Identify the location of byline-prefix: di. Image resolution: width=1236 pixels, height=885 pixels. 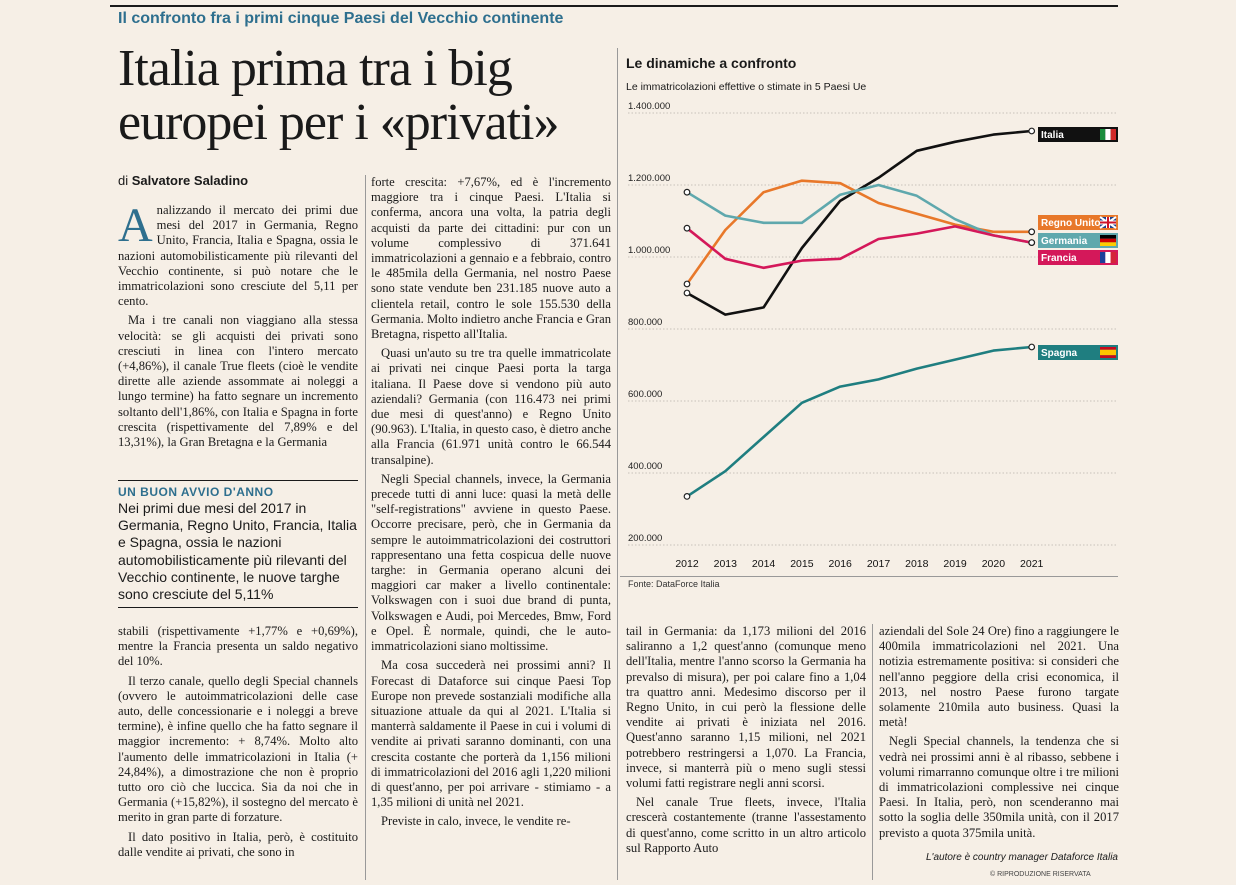
(123, 180).